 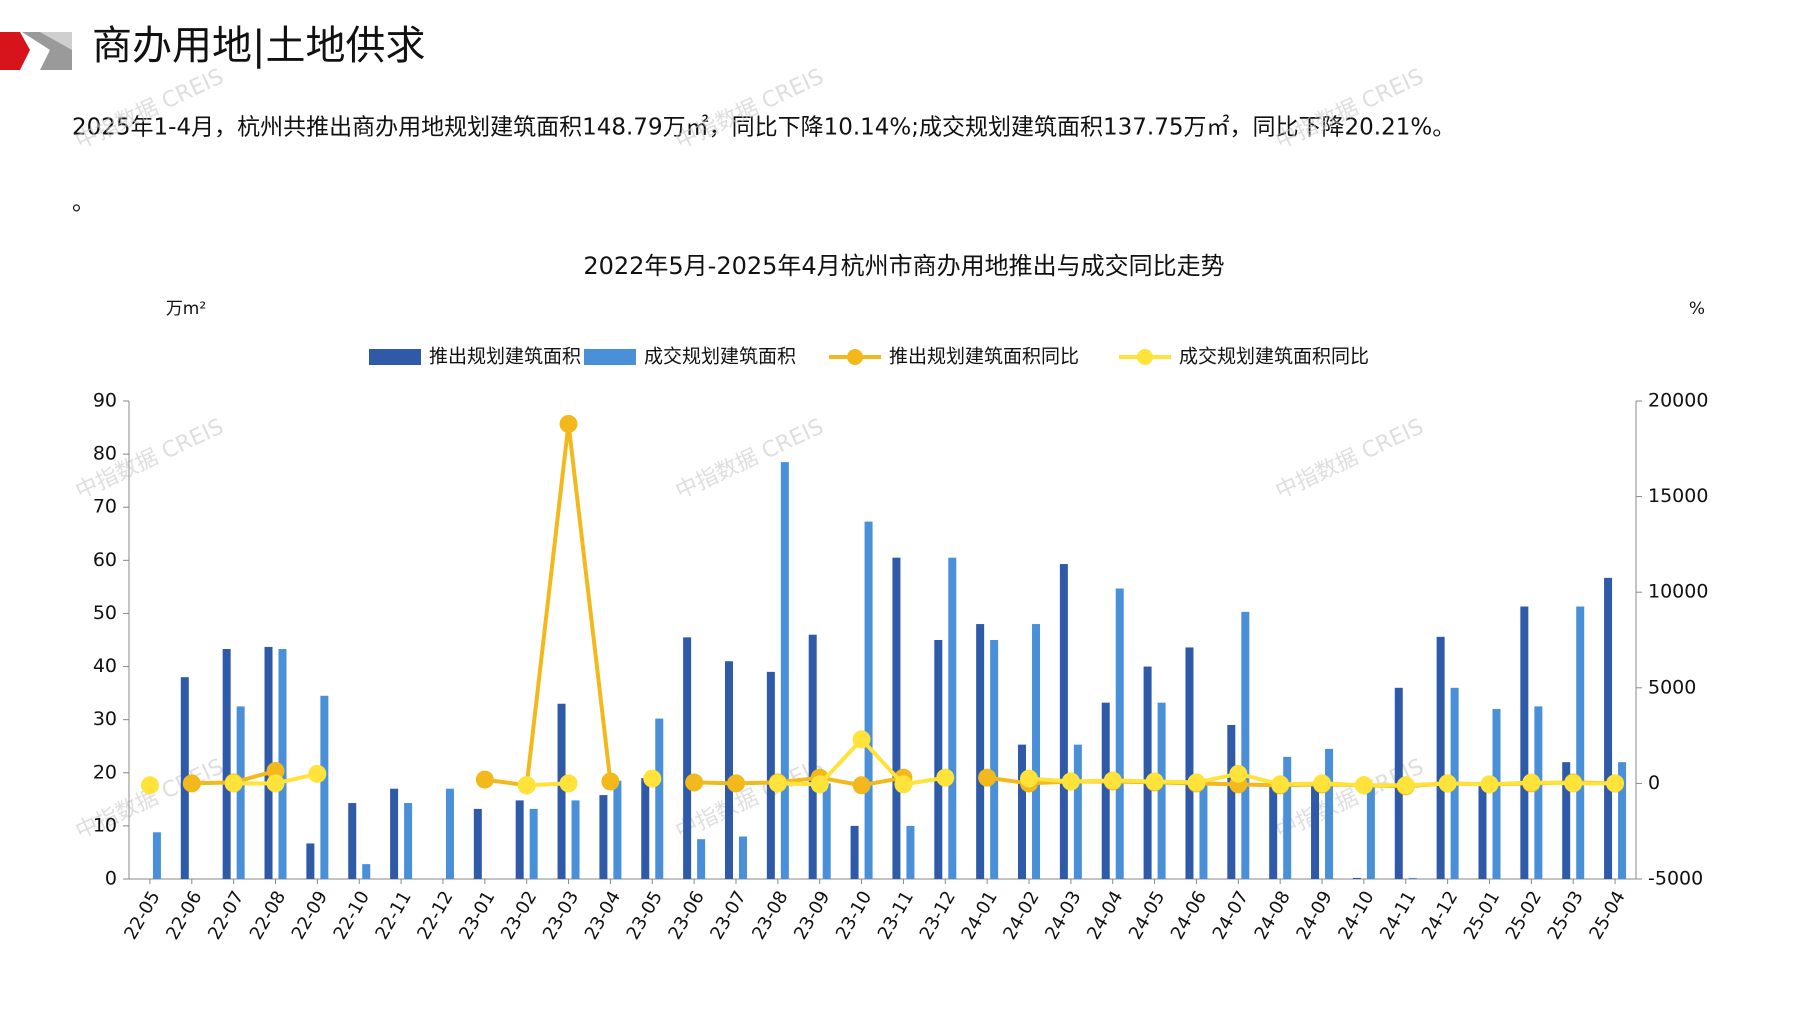 I want to click on x-tick-label: 22-09, so click(x=310, y=916).